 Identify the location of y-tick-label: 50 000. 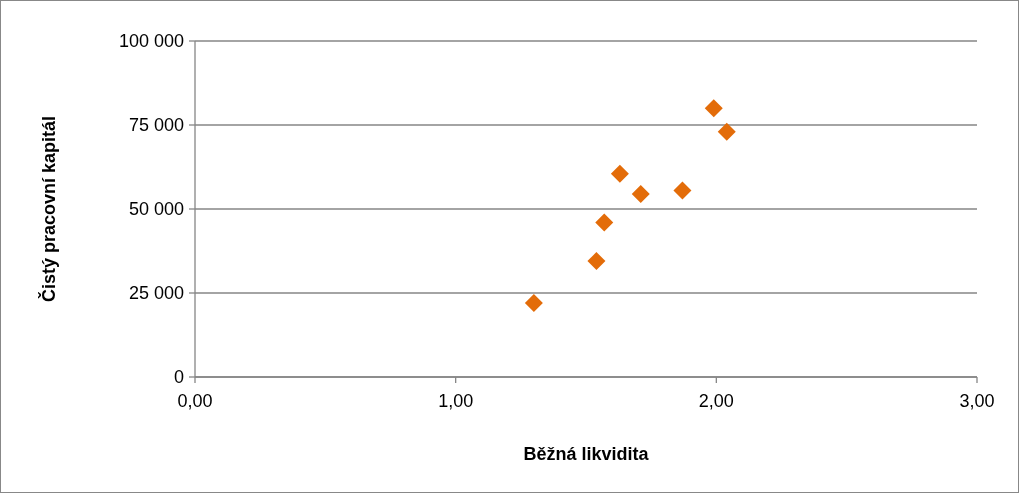
(156, 209).